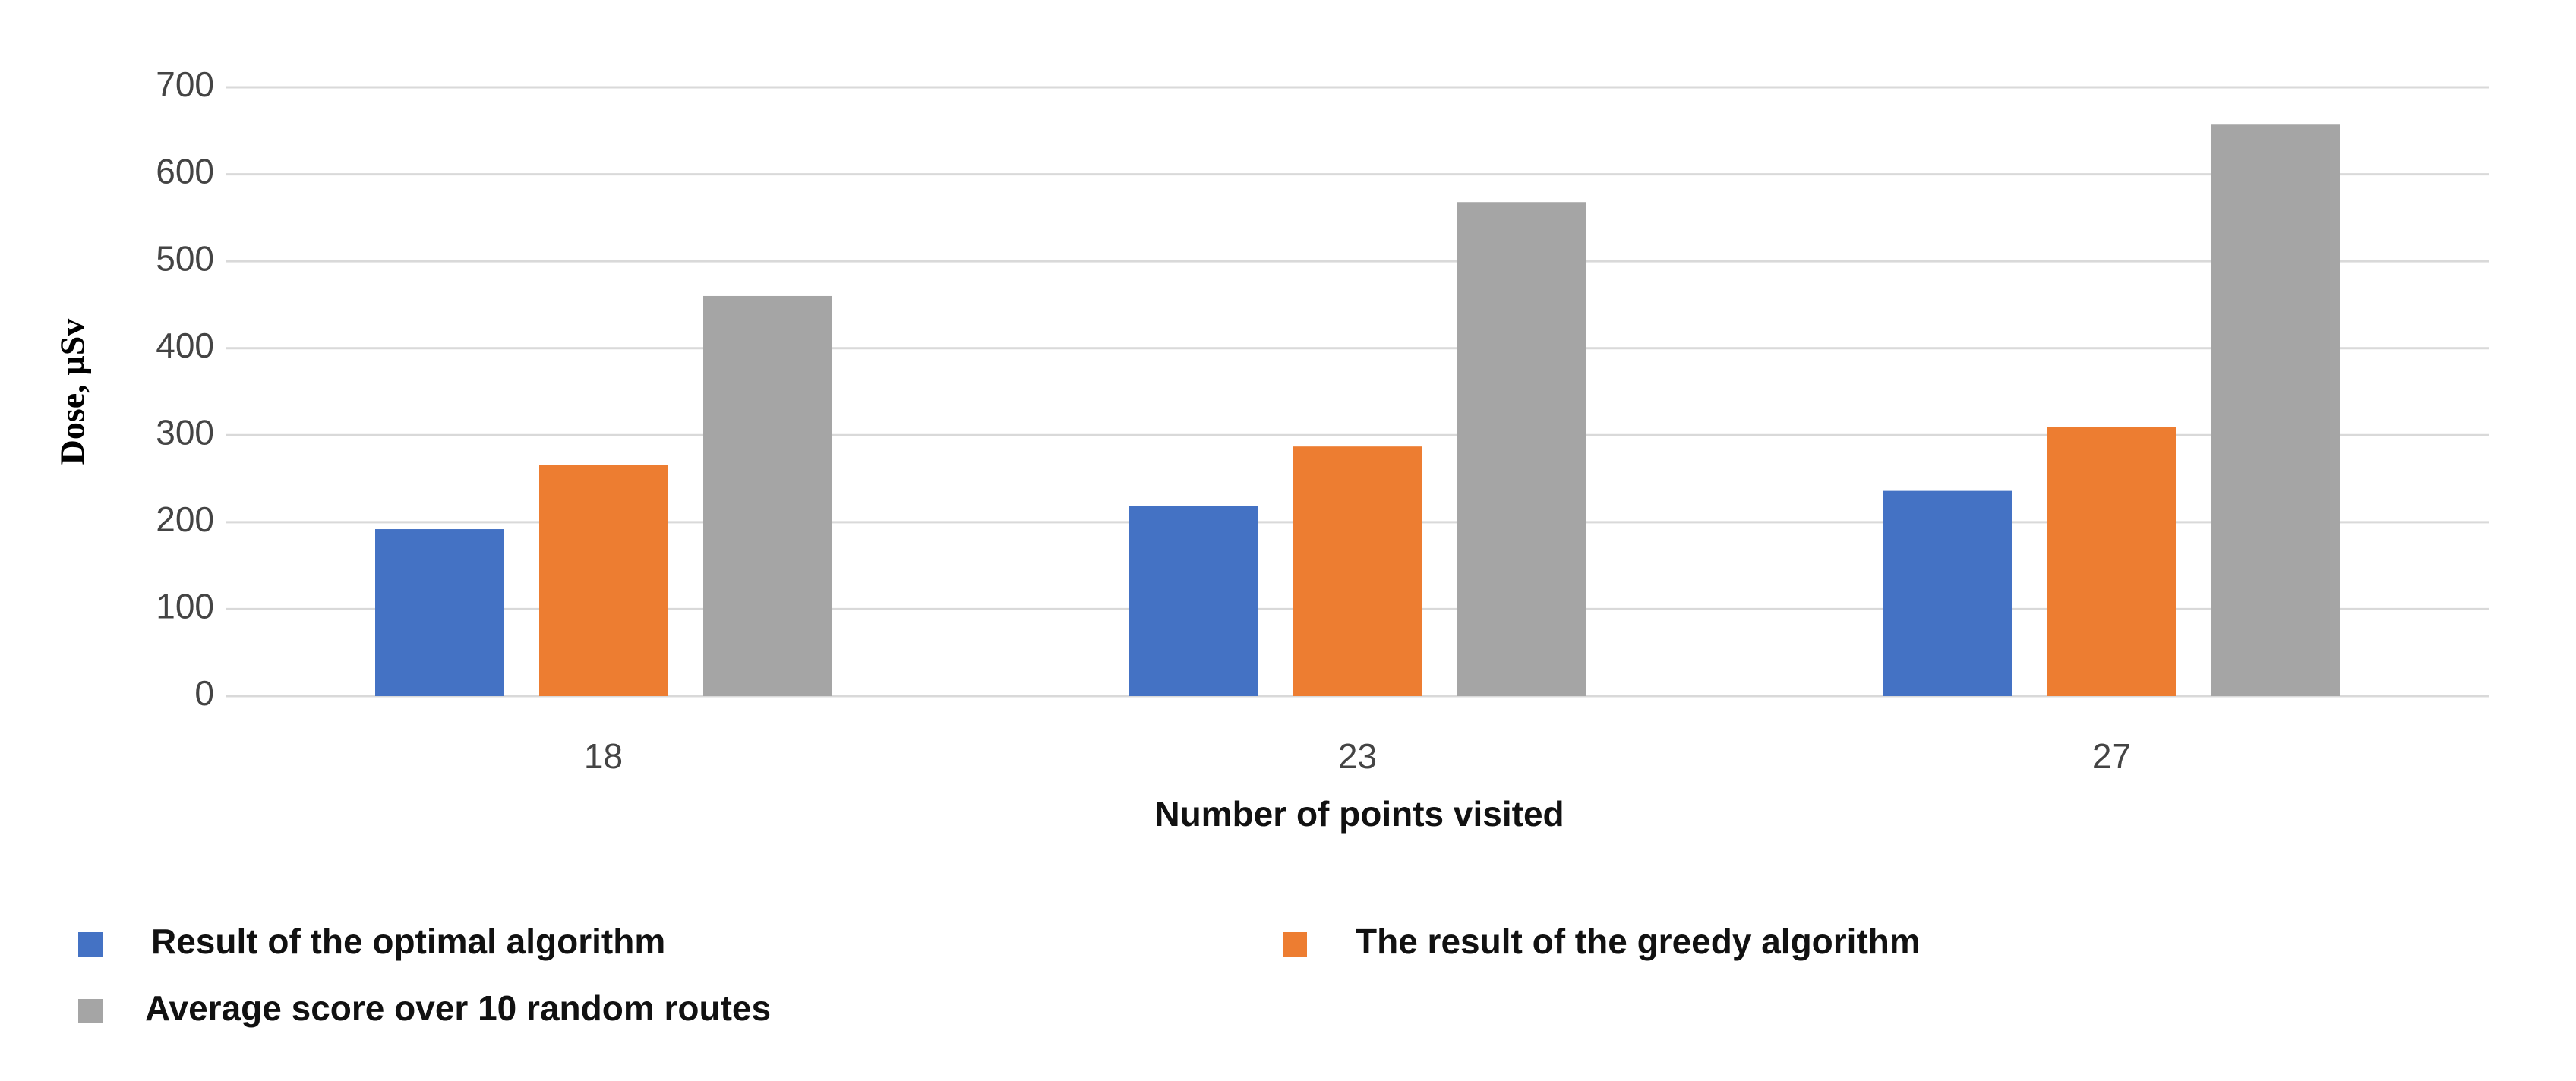 The image size is (2576, 1081). What do you see at coordinates (185, 519) in the screenshot?
I see `y-tick-label: 200` at bounding box center [185, 519].